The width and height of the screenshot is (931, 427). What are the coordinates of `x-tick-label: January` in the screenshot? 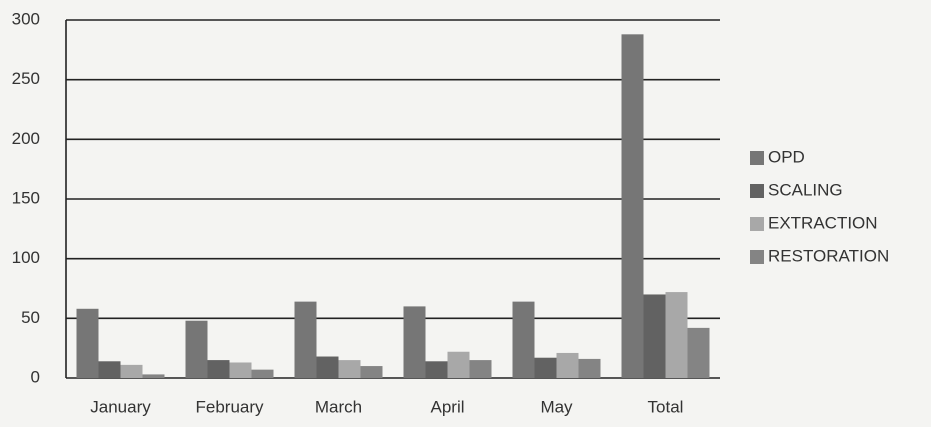 It's located at (120, 406).